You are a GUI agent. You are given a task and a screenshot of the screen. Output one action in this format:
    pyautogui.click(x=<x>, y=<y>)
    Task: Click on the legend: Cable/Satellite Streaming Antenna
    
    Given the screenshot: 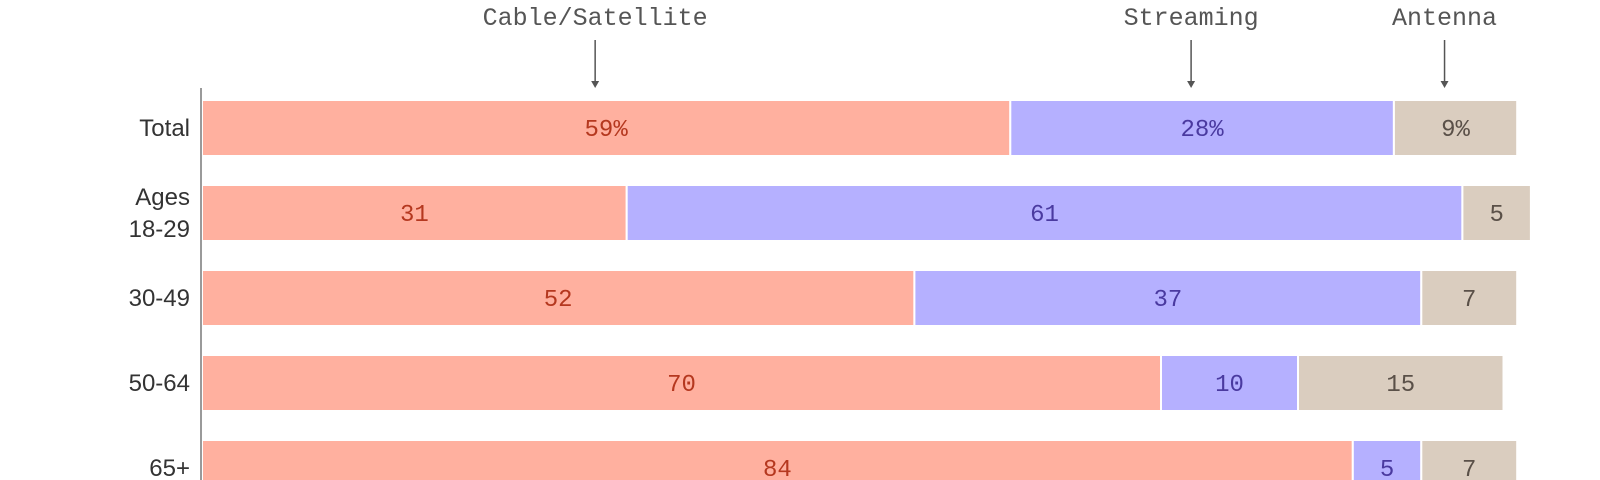 What is the action you would take?
    pyautogui.click(x=990, y=46)
    